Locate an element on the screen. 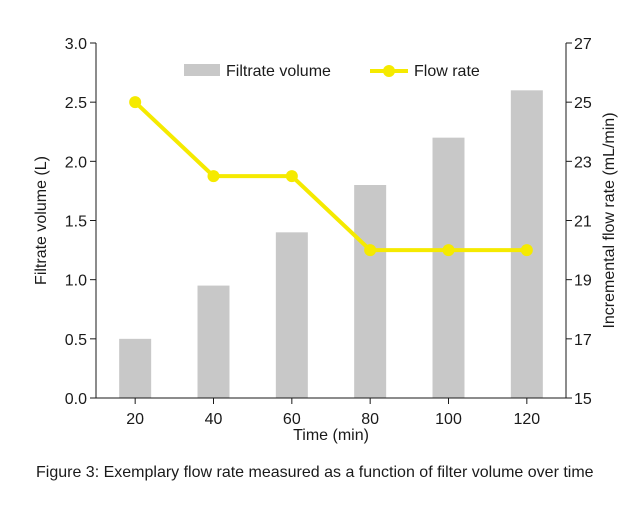 The height and width of the screenshot is (519, 638). right-tick-label: 19 is located at coordinates (583, 281).